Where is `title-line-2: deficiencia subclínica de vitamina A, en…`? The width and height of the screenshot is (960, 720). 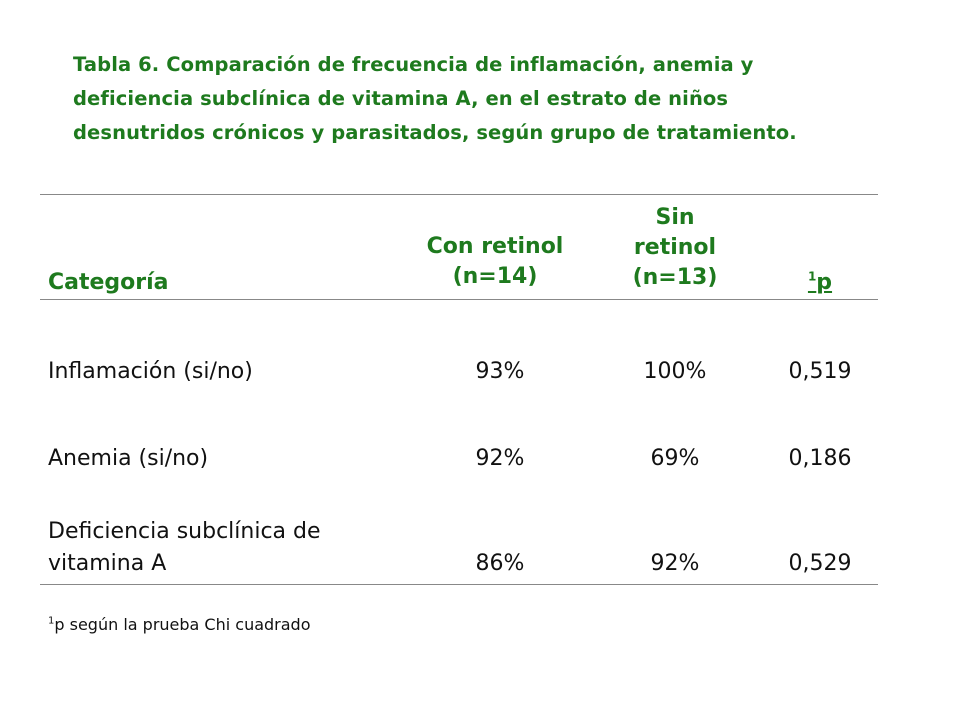
title-line-2: deficiencia subclínica de vitamina A, en… is located at coordinates (401, 98).